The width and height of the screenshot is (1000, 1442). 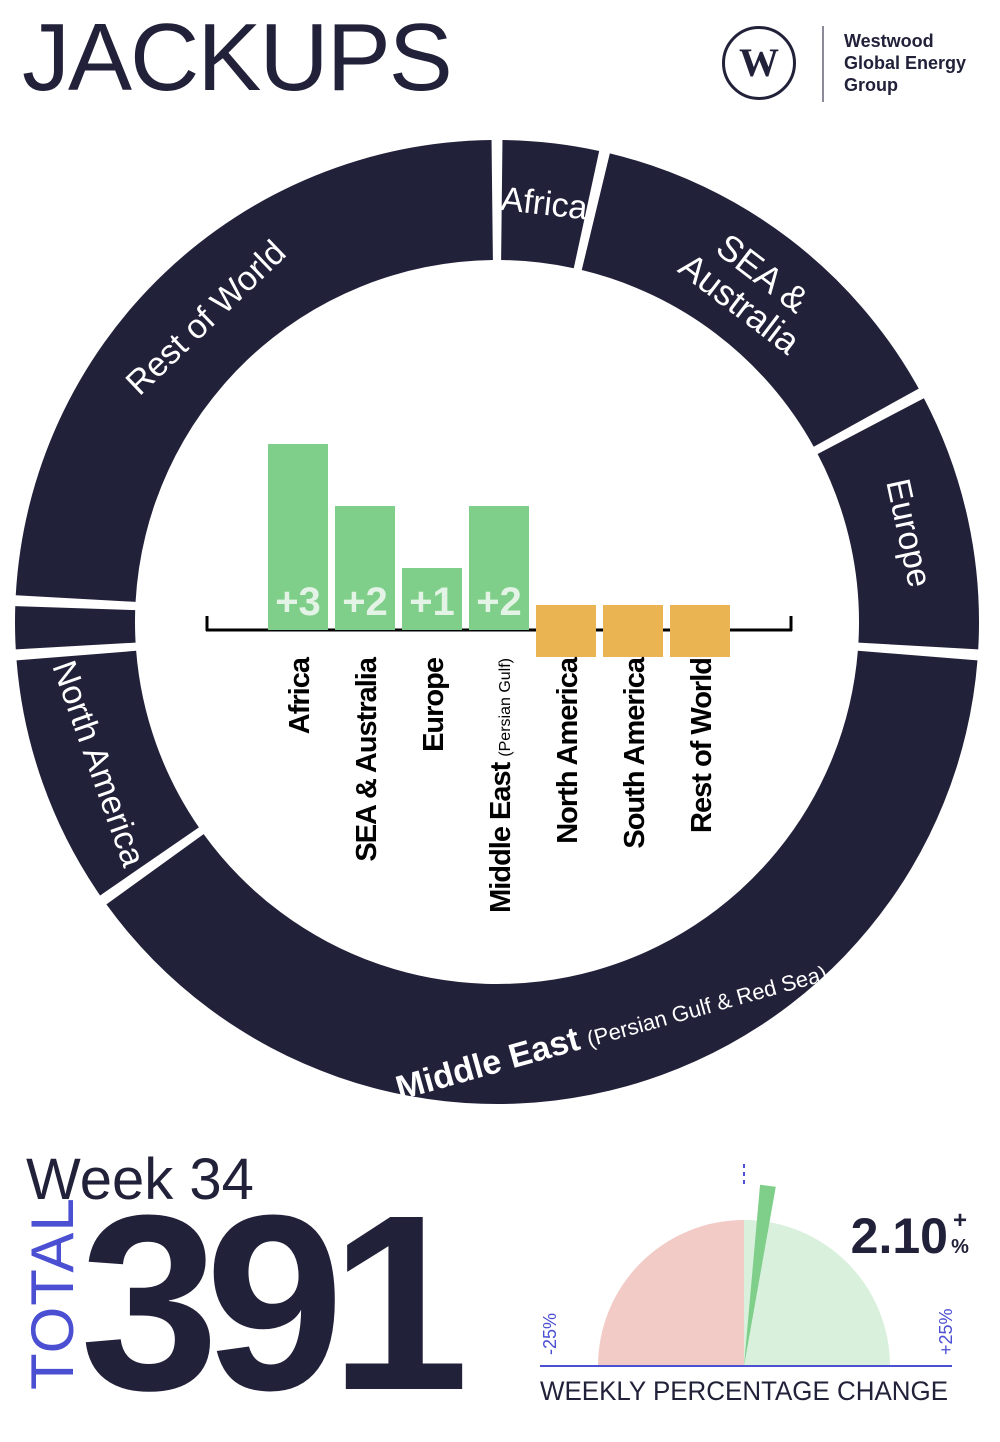 I want to click on logo-line-2: Global Energy, so click(x=905, y=63).